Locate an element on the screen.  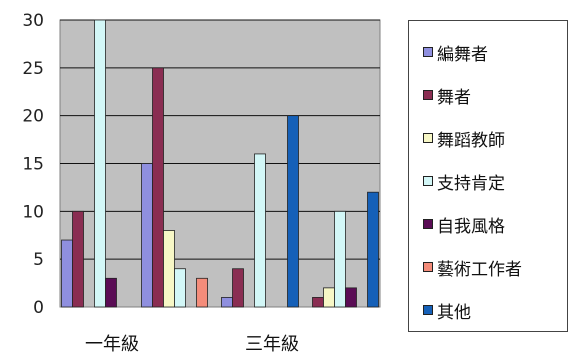
y-tick-label: 10 is located at coordinates (33, 212).